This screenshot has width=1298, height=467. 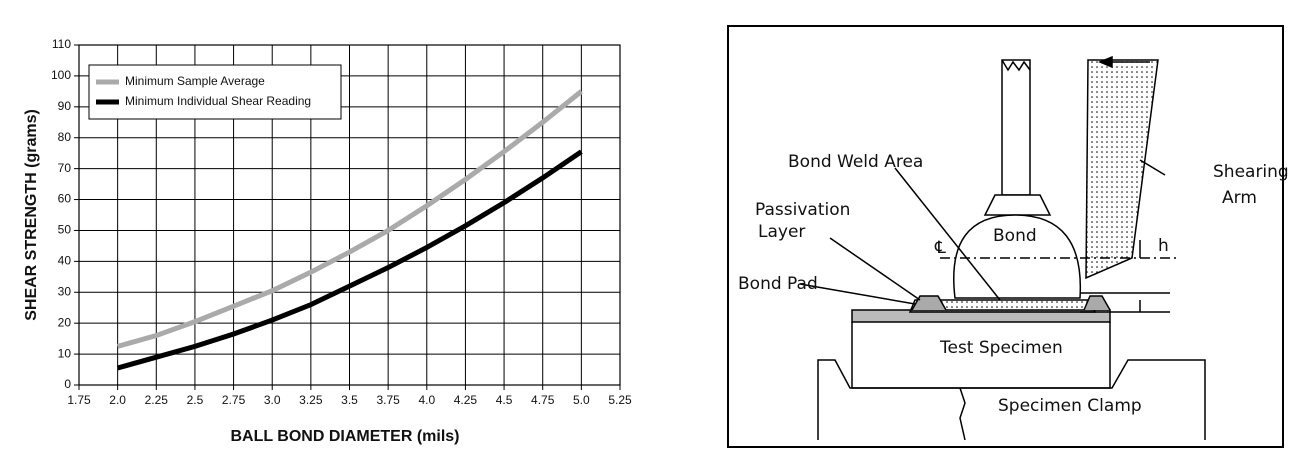 What do you see at coordinates (1163, 246) in the screenshot?
I see `label: h` at bounding box center [1163, 246].